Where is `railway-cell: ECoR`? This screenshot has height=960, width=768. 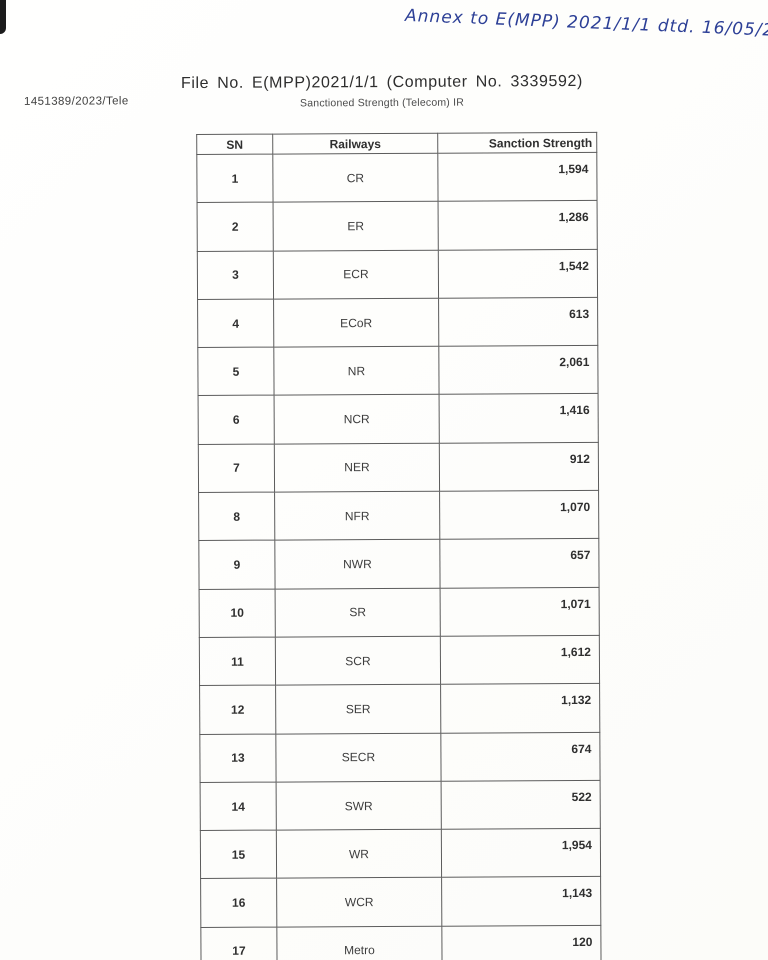 railway-cell: ECoR is located at coordinates (356, 323).